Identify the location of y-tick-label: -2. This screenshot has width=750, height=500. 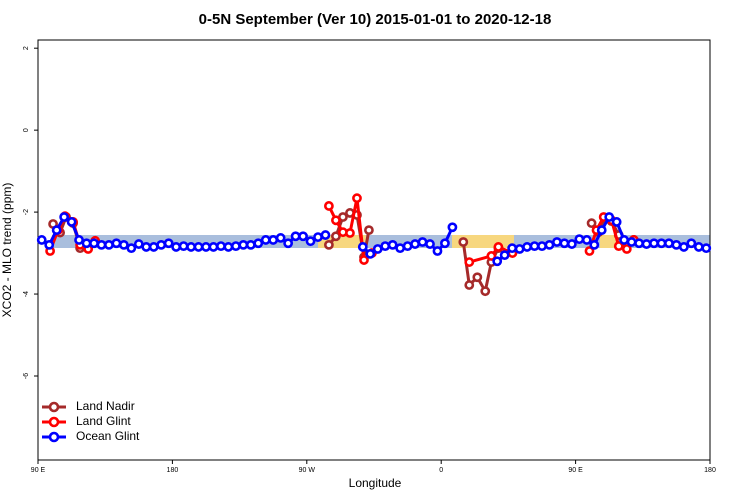
(26, 212).